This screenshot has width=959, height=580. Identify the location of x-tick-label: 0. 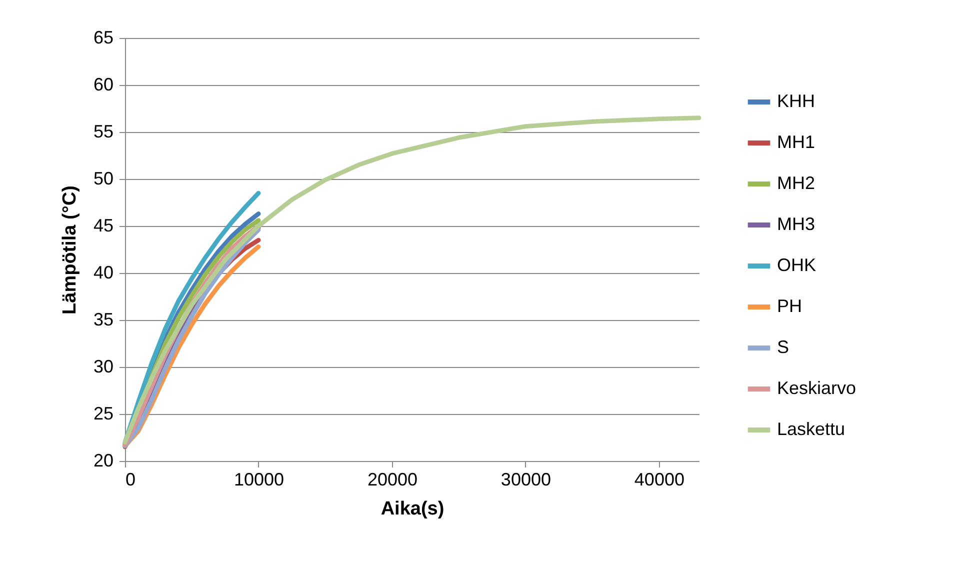
(131, 480).